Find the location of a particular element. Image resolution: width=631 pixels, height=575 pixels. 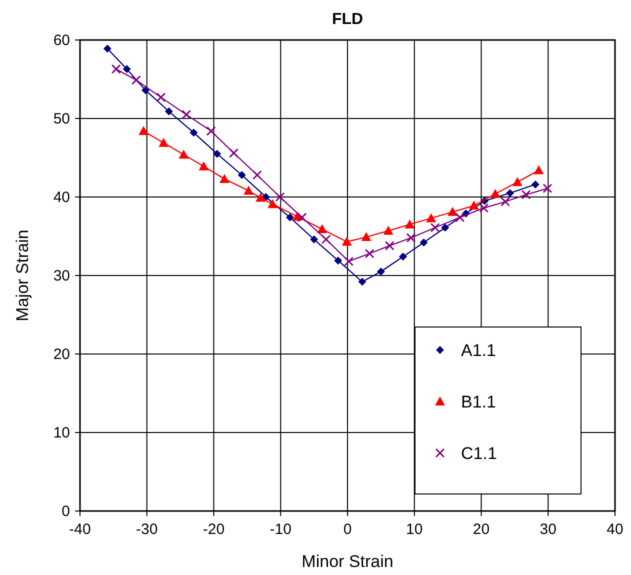

x-tick-label: 40 is located at coordinates (615, 529).